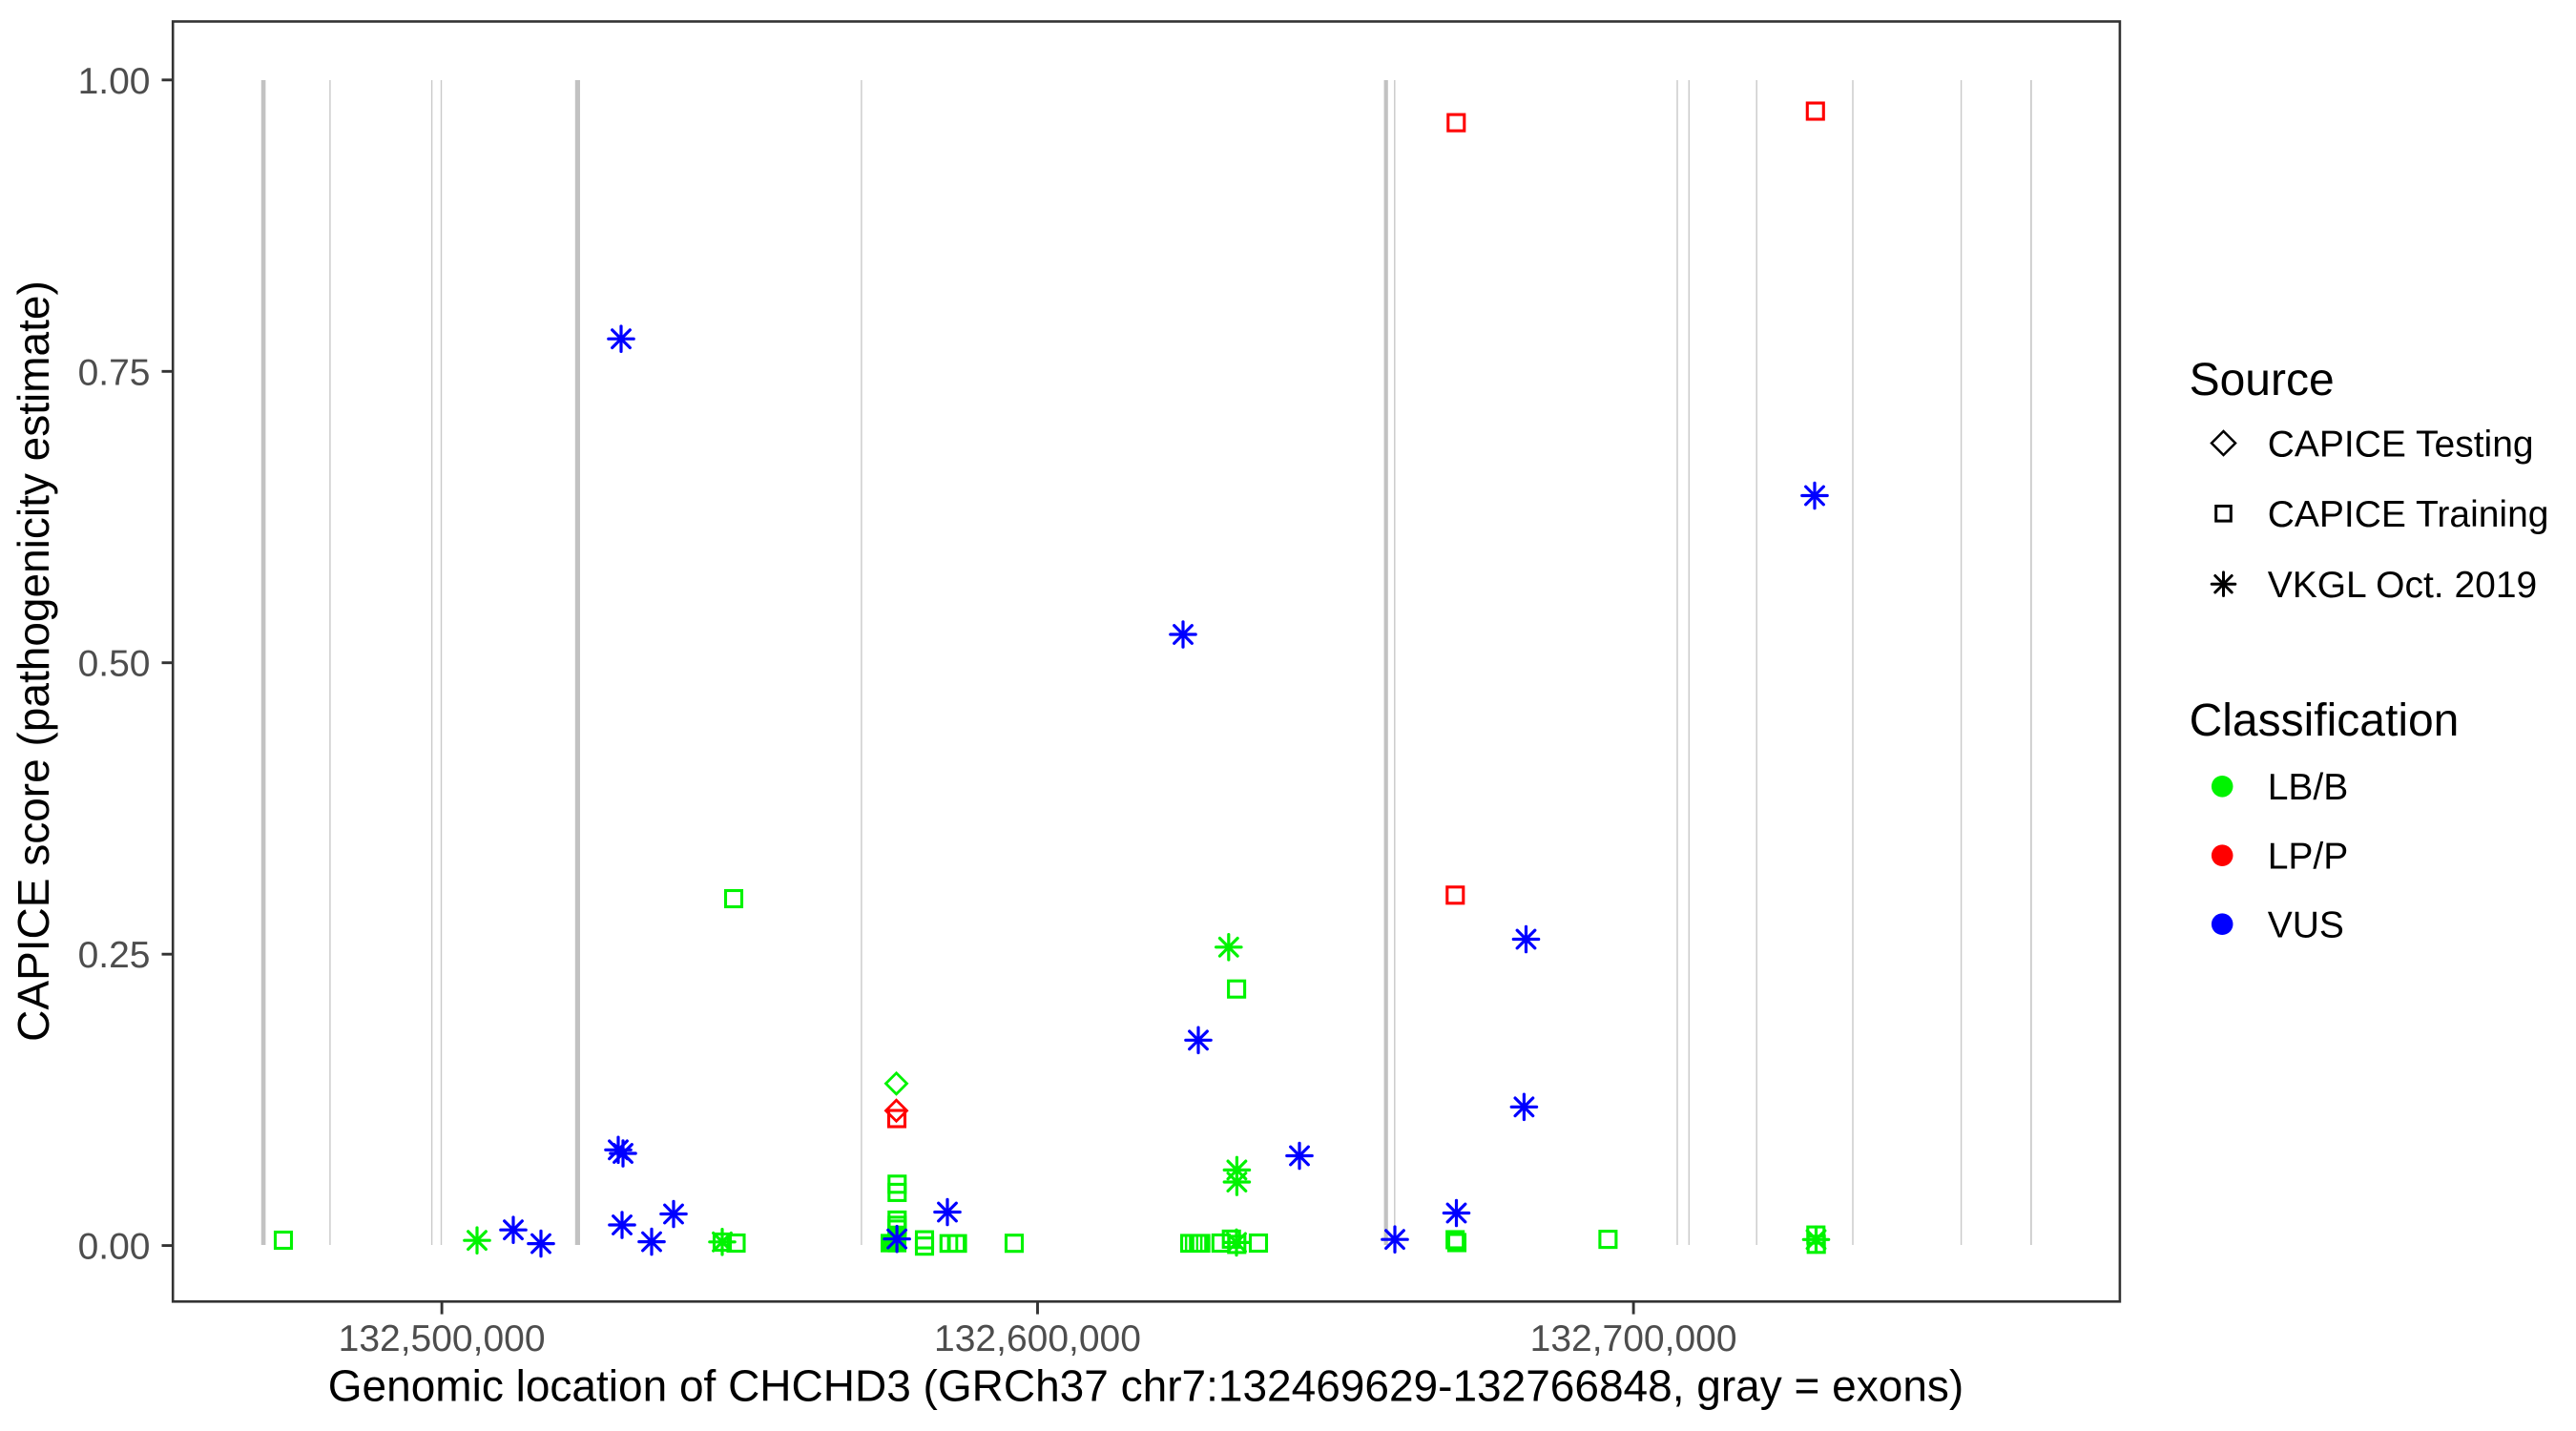 The height and width of the screenshot is (1431, 2576). What do you see at coordinates (114, 81) in the screenshot?
I see `svg-text: 1.00` at bounding box center [114, 81].